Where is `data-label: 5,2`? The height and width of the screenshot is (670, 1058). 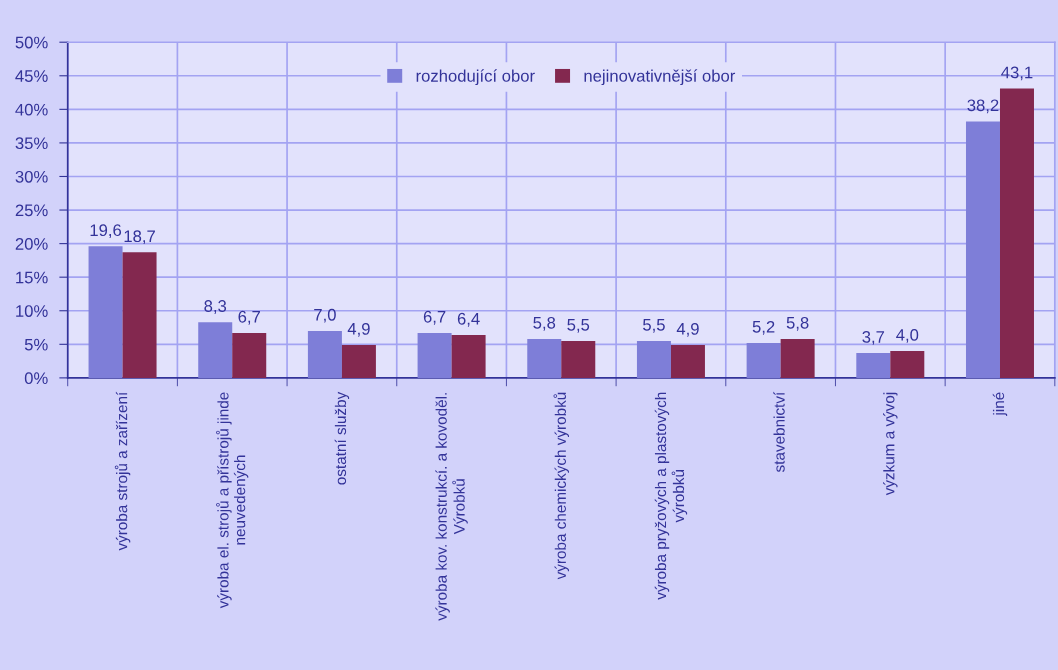 data-label: 5,2 is located at coordinates (763, 327).